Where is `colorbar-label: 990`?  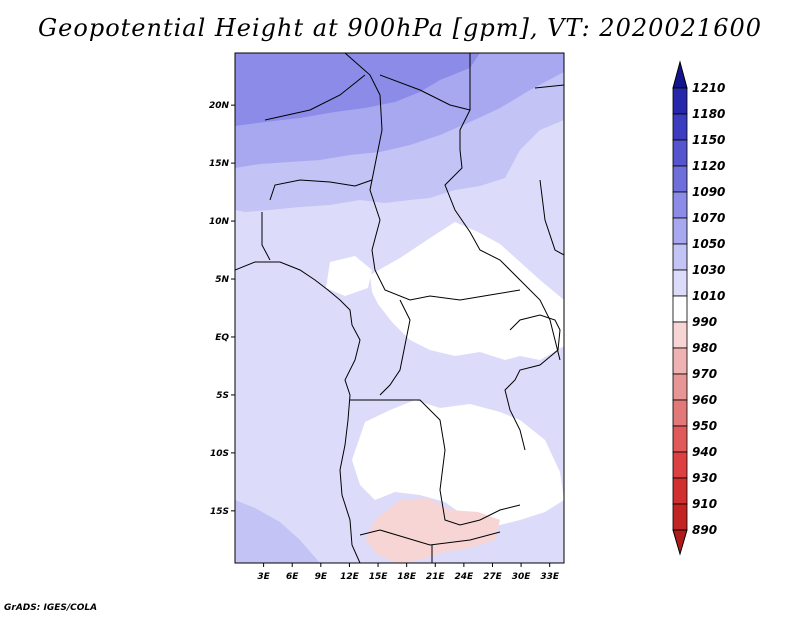 colorbar-label: 990 is located at coordinates (704, 322).